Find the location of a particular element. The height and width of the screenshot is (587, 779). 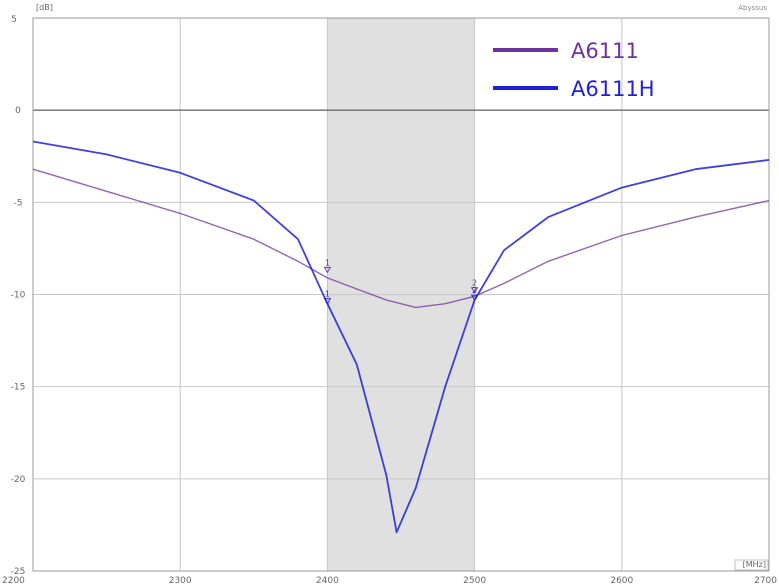

x-axis-unit-box is located at coordinates (751, 565).